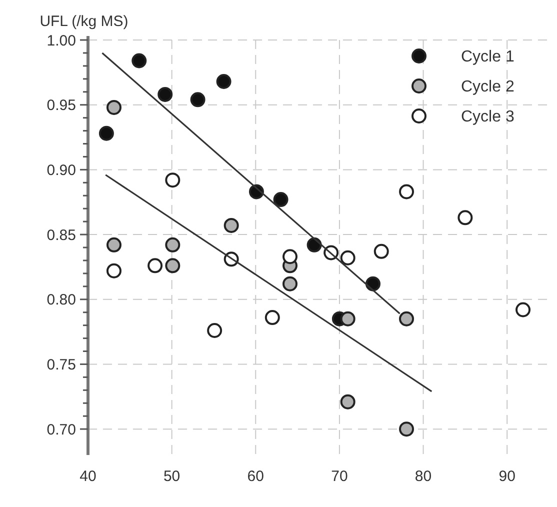 The image size is (557, 507). Describe the element at coordinates (88, 476) in the screenshot. I see `x-tick-label: 40` at that location.